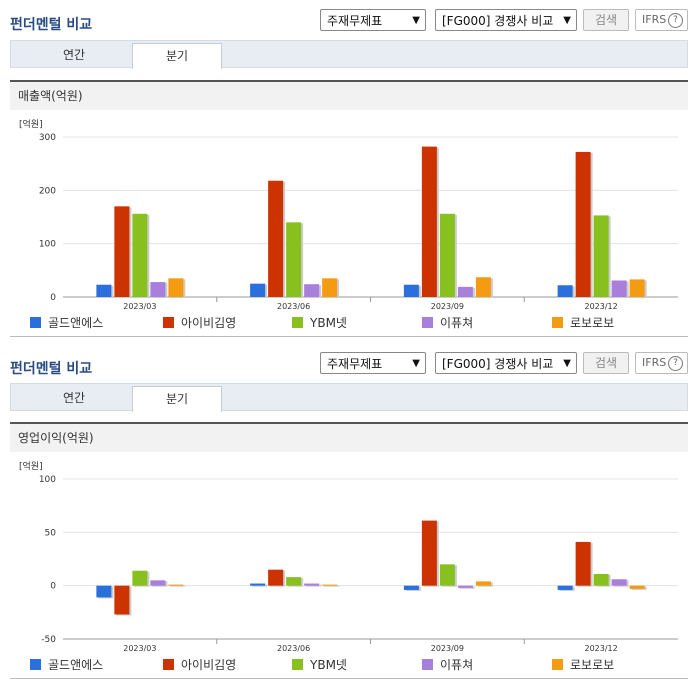 The height and width of the screenshot is (684, 696). What do you see at coordinates (654, 19) in the screenshot?
I see `ifrs-label: IFRS` at bounding box center [654, 19].